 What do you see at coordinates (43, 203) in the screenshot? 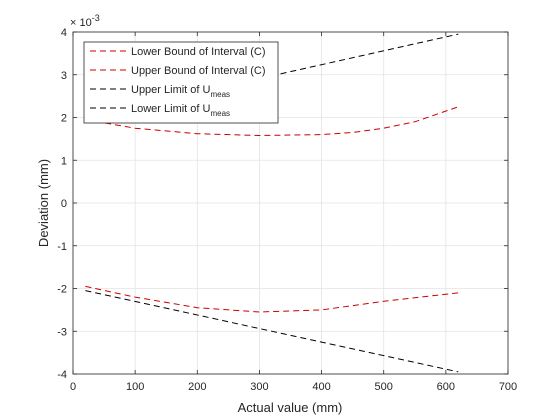
I see `y-axis-label: Deviation (mm)` at bounding box center [43, 203].